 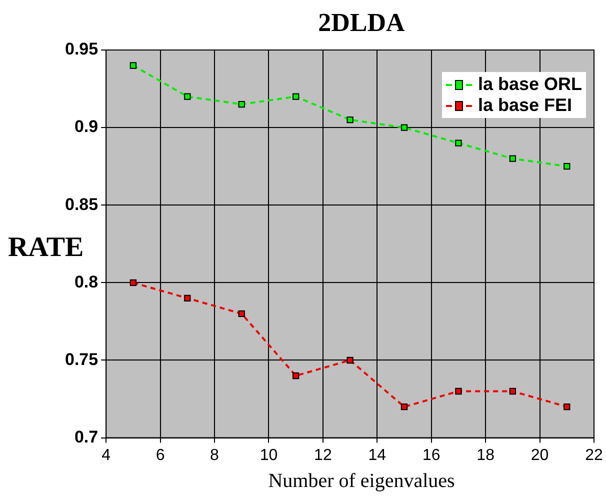 I want to click on y-tick-label: 0.95, so click(x=81, y=49).